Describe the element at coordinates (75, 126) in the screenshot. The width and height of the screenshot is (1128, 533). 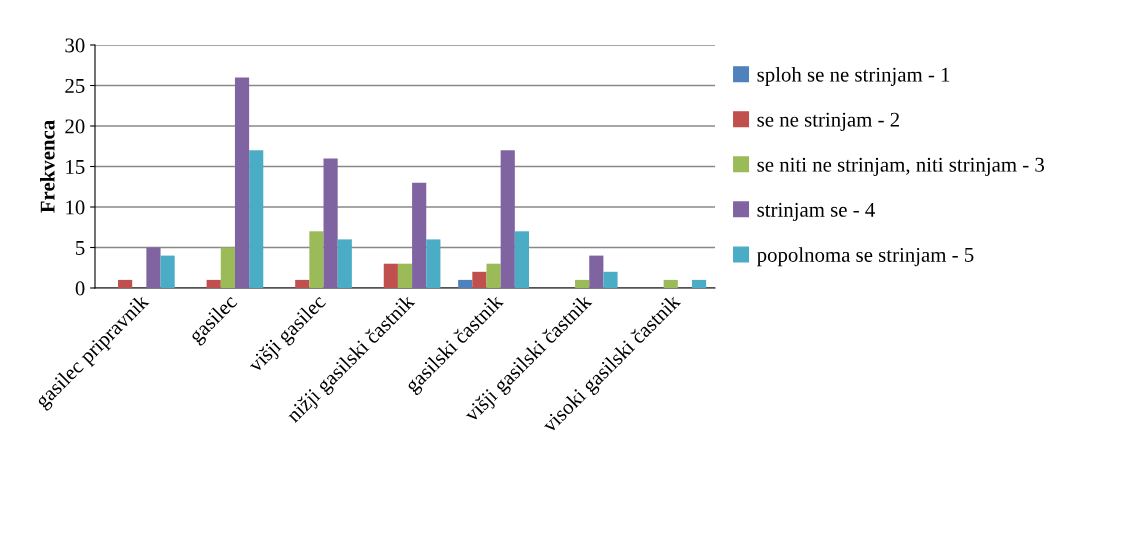
I see `y-tick-label: 20` at that location.